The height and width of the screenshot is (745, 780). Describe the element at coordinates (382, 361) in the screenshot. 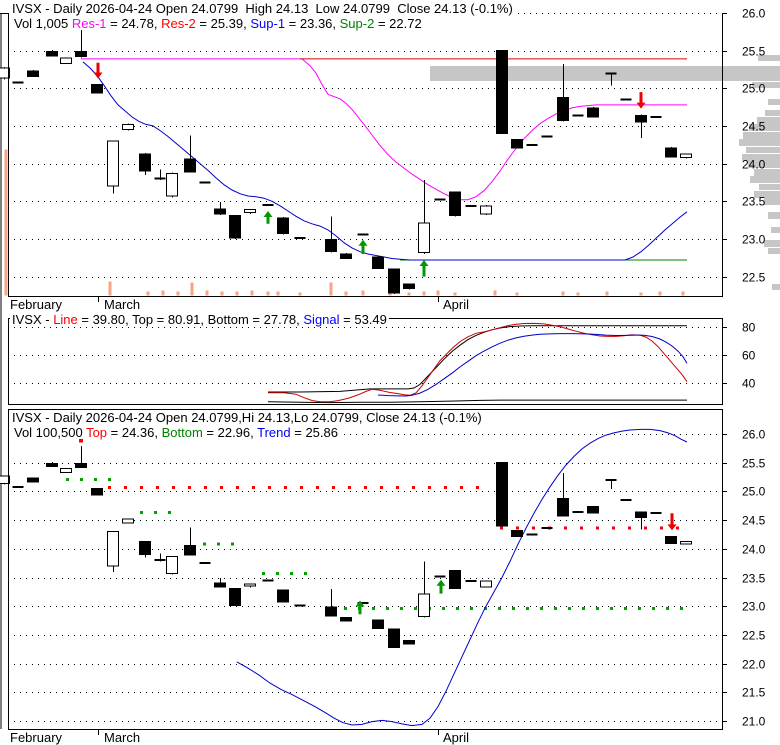

I see `oscillator-chart-canvas: 80 60 40` at that location.